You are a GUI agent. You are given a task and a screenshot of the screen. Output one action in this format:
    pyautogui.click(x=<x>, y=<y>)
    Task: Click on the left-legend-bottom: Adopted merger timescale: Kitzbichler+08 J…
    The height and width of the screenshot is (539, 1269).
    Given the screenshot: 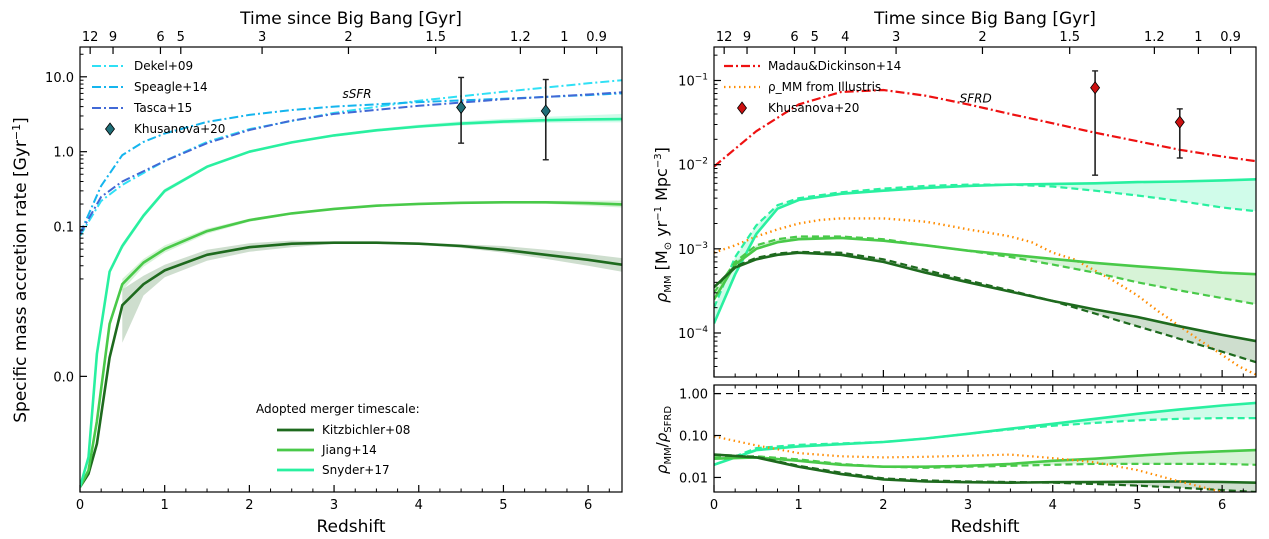 What is the action you would take?
    pyautogui.click(x=338, y=439)
    